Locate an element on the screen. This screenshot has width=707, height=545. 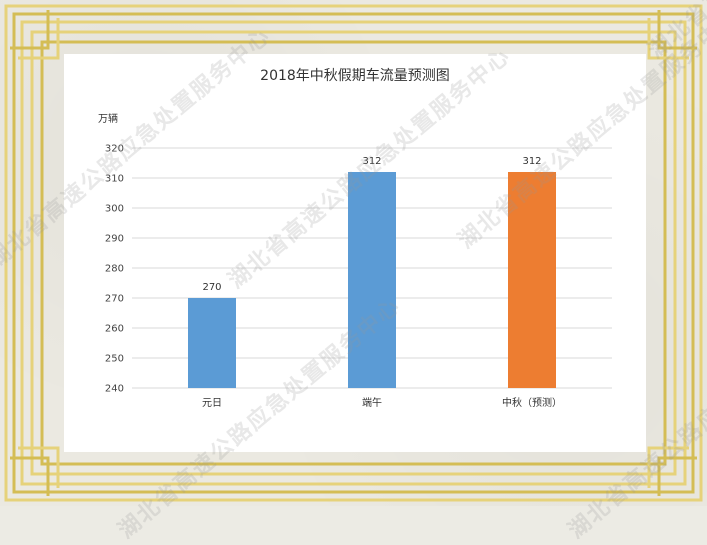
y-tick-label: 280 is located at coordinates (114, 269).